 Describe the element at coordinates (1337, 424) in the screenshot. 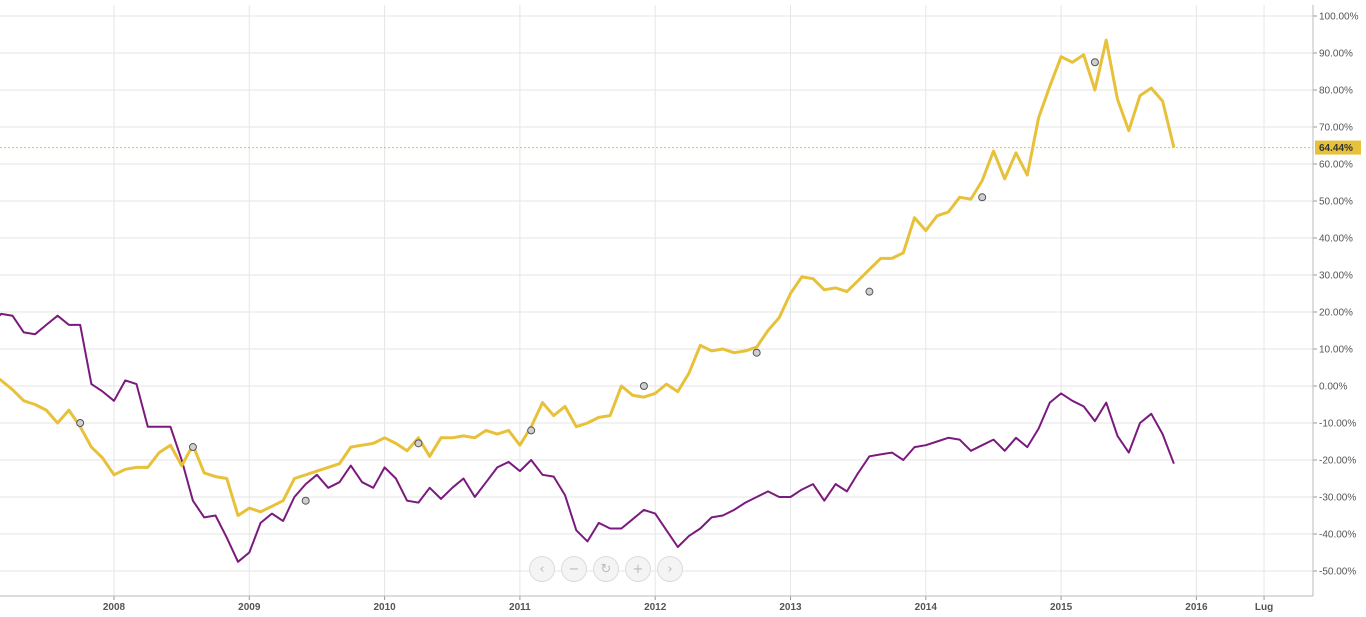

I see `y-tick-label: -10.00%` at that location.